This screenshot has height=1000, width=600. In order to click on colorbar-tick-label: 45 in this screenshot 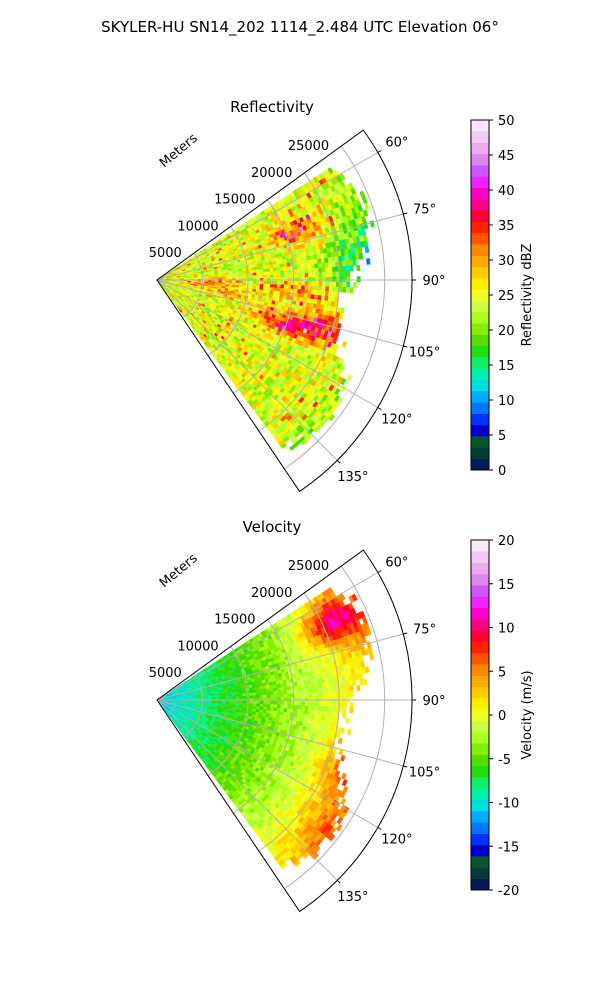, I will do `click(506, 156)`.